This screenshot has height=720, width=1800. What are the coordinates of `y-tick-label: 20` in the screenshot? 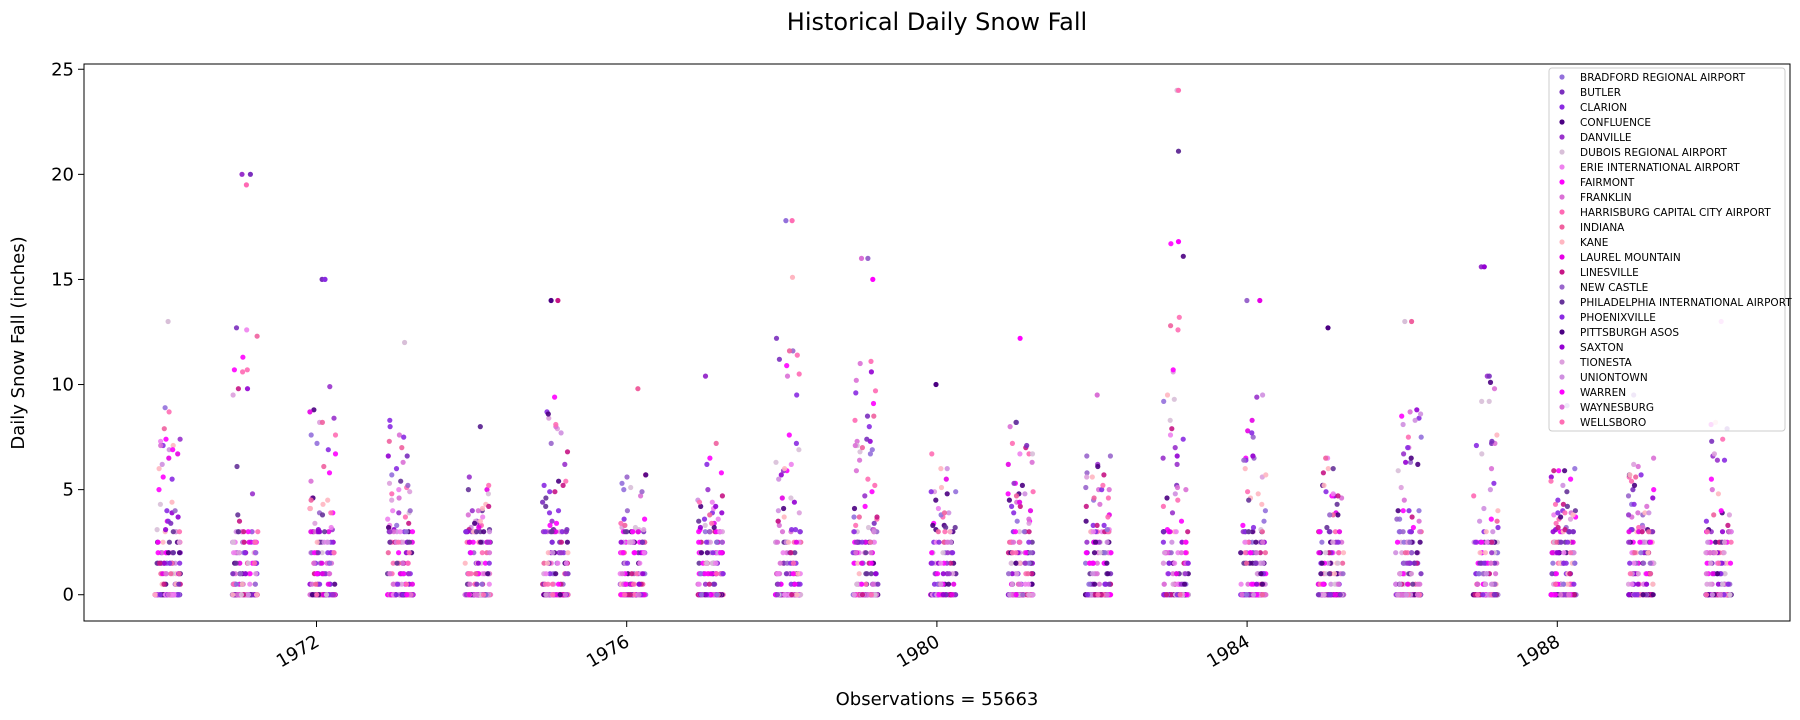 It's located at (62, 174).